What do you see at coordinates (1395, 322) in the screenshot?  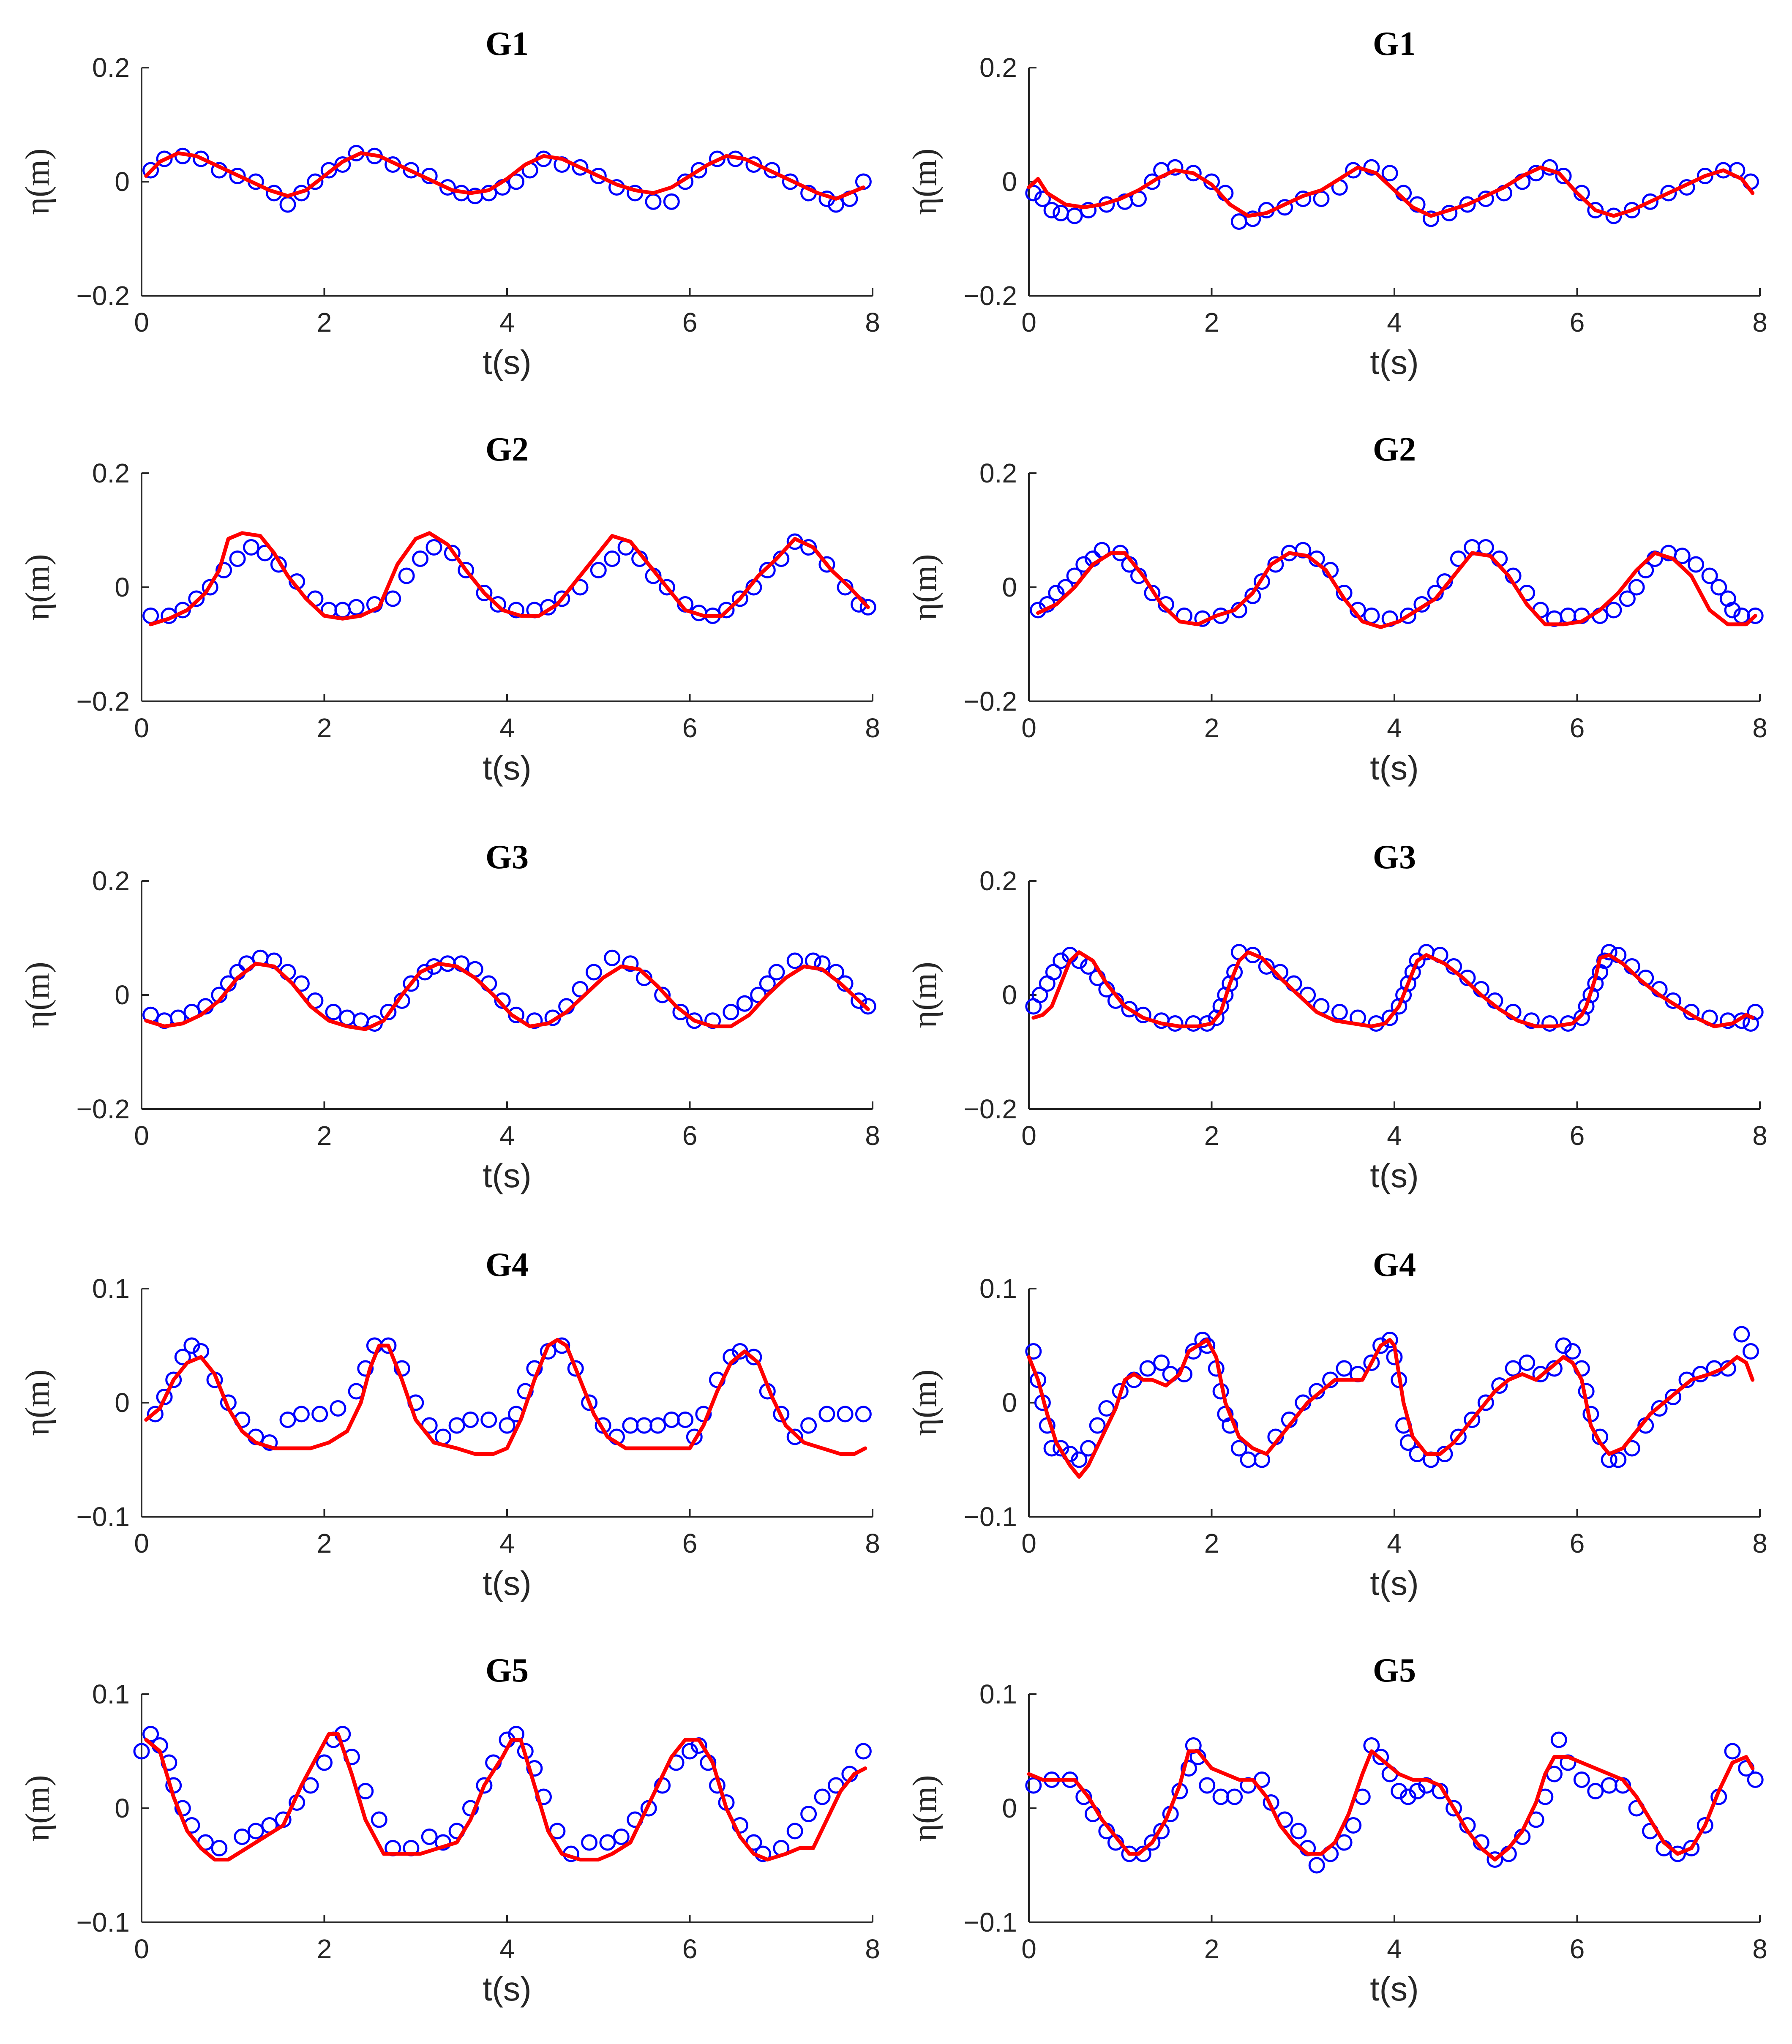 I see `x-tick-label: 4` at bounding box center [1395, 322].